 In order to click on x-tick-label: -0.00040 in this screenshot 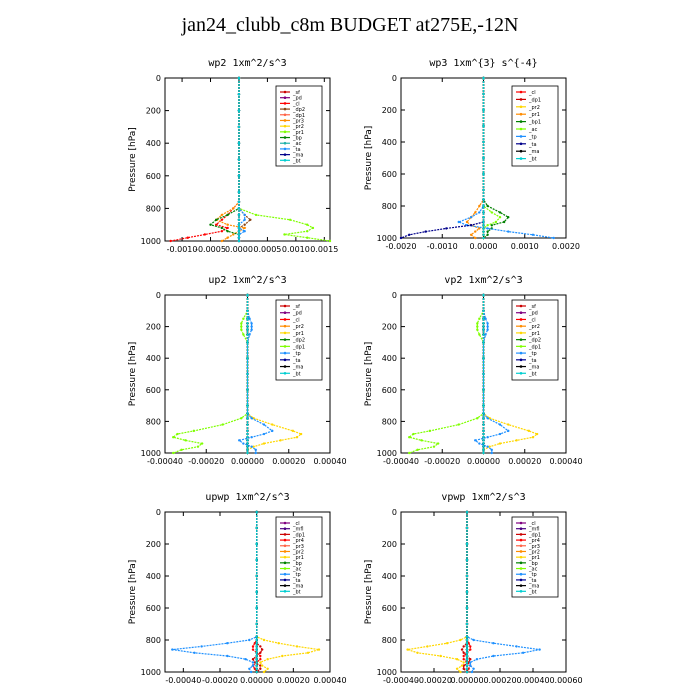, I will do `click(401, 461)`.